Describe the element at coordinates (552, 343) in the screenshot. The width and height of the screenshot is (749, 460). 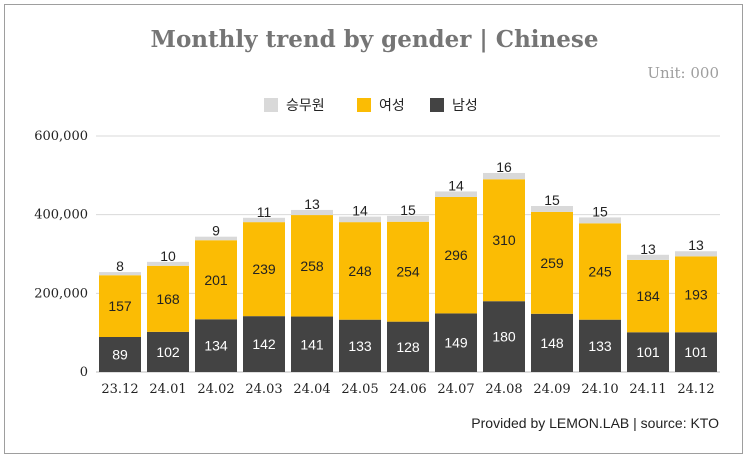
I see `data-label-male: 148` at that location.